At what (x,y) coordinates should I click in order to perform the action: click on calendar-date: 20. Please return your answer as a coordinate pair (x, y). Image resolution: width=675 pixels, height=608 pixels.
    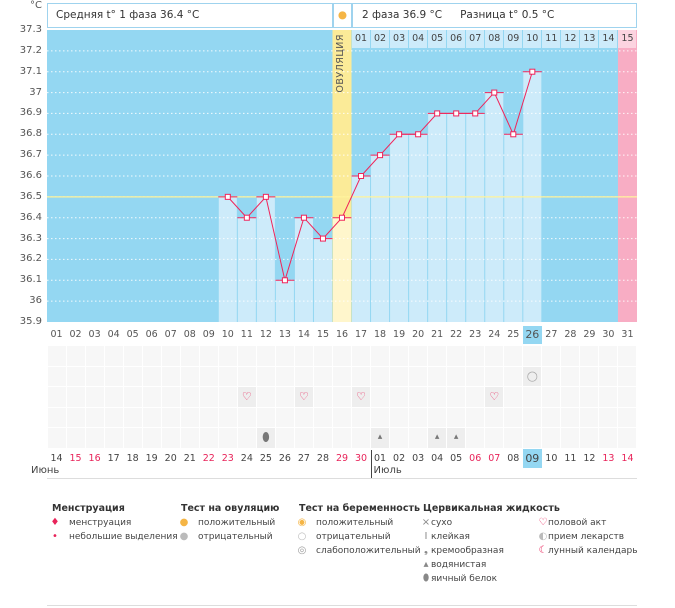
    Looking at the image, I should click on (170, 458).